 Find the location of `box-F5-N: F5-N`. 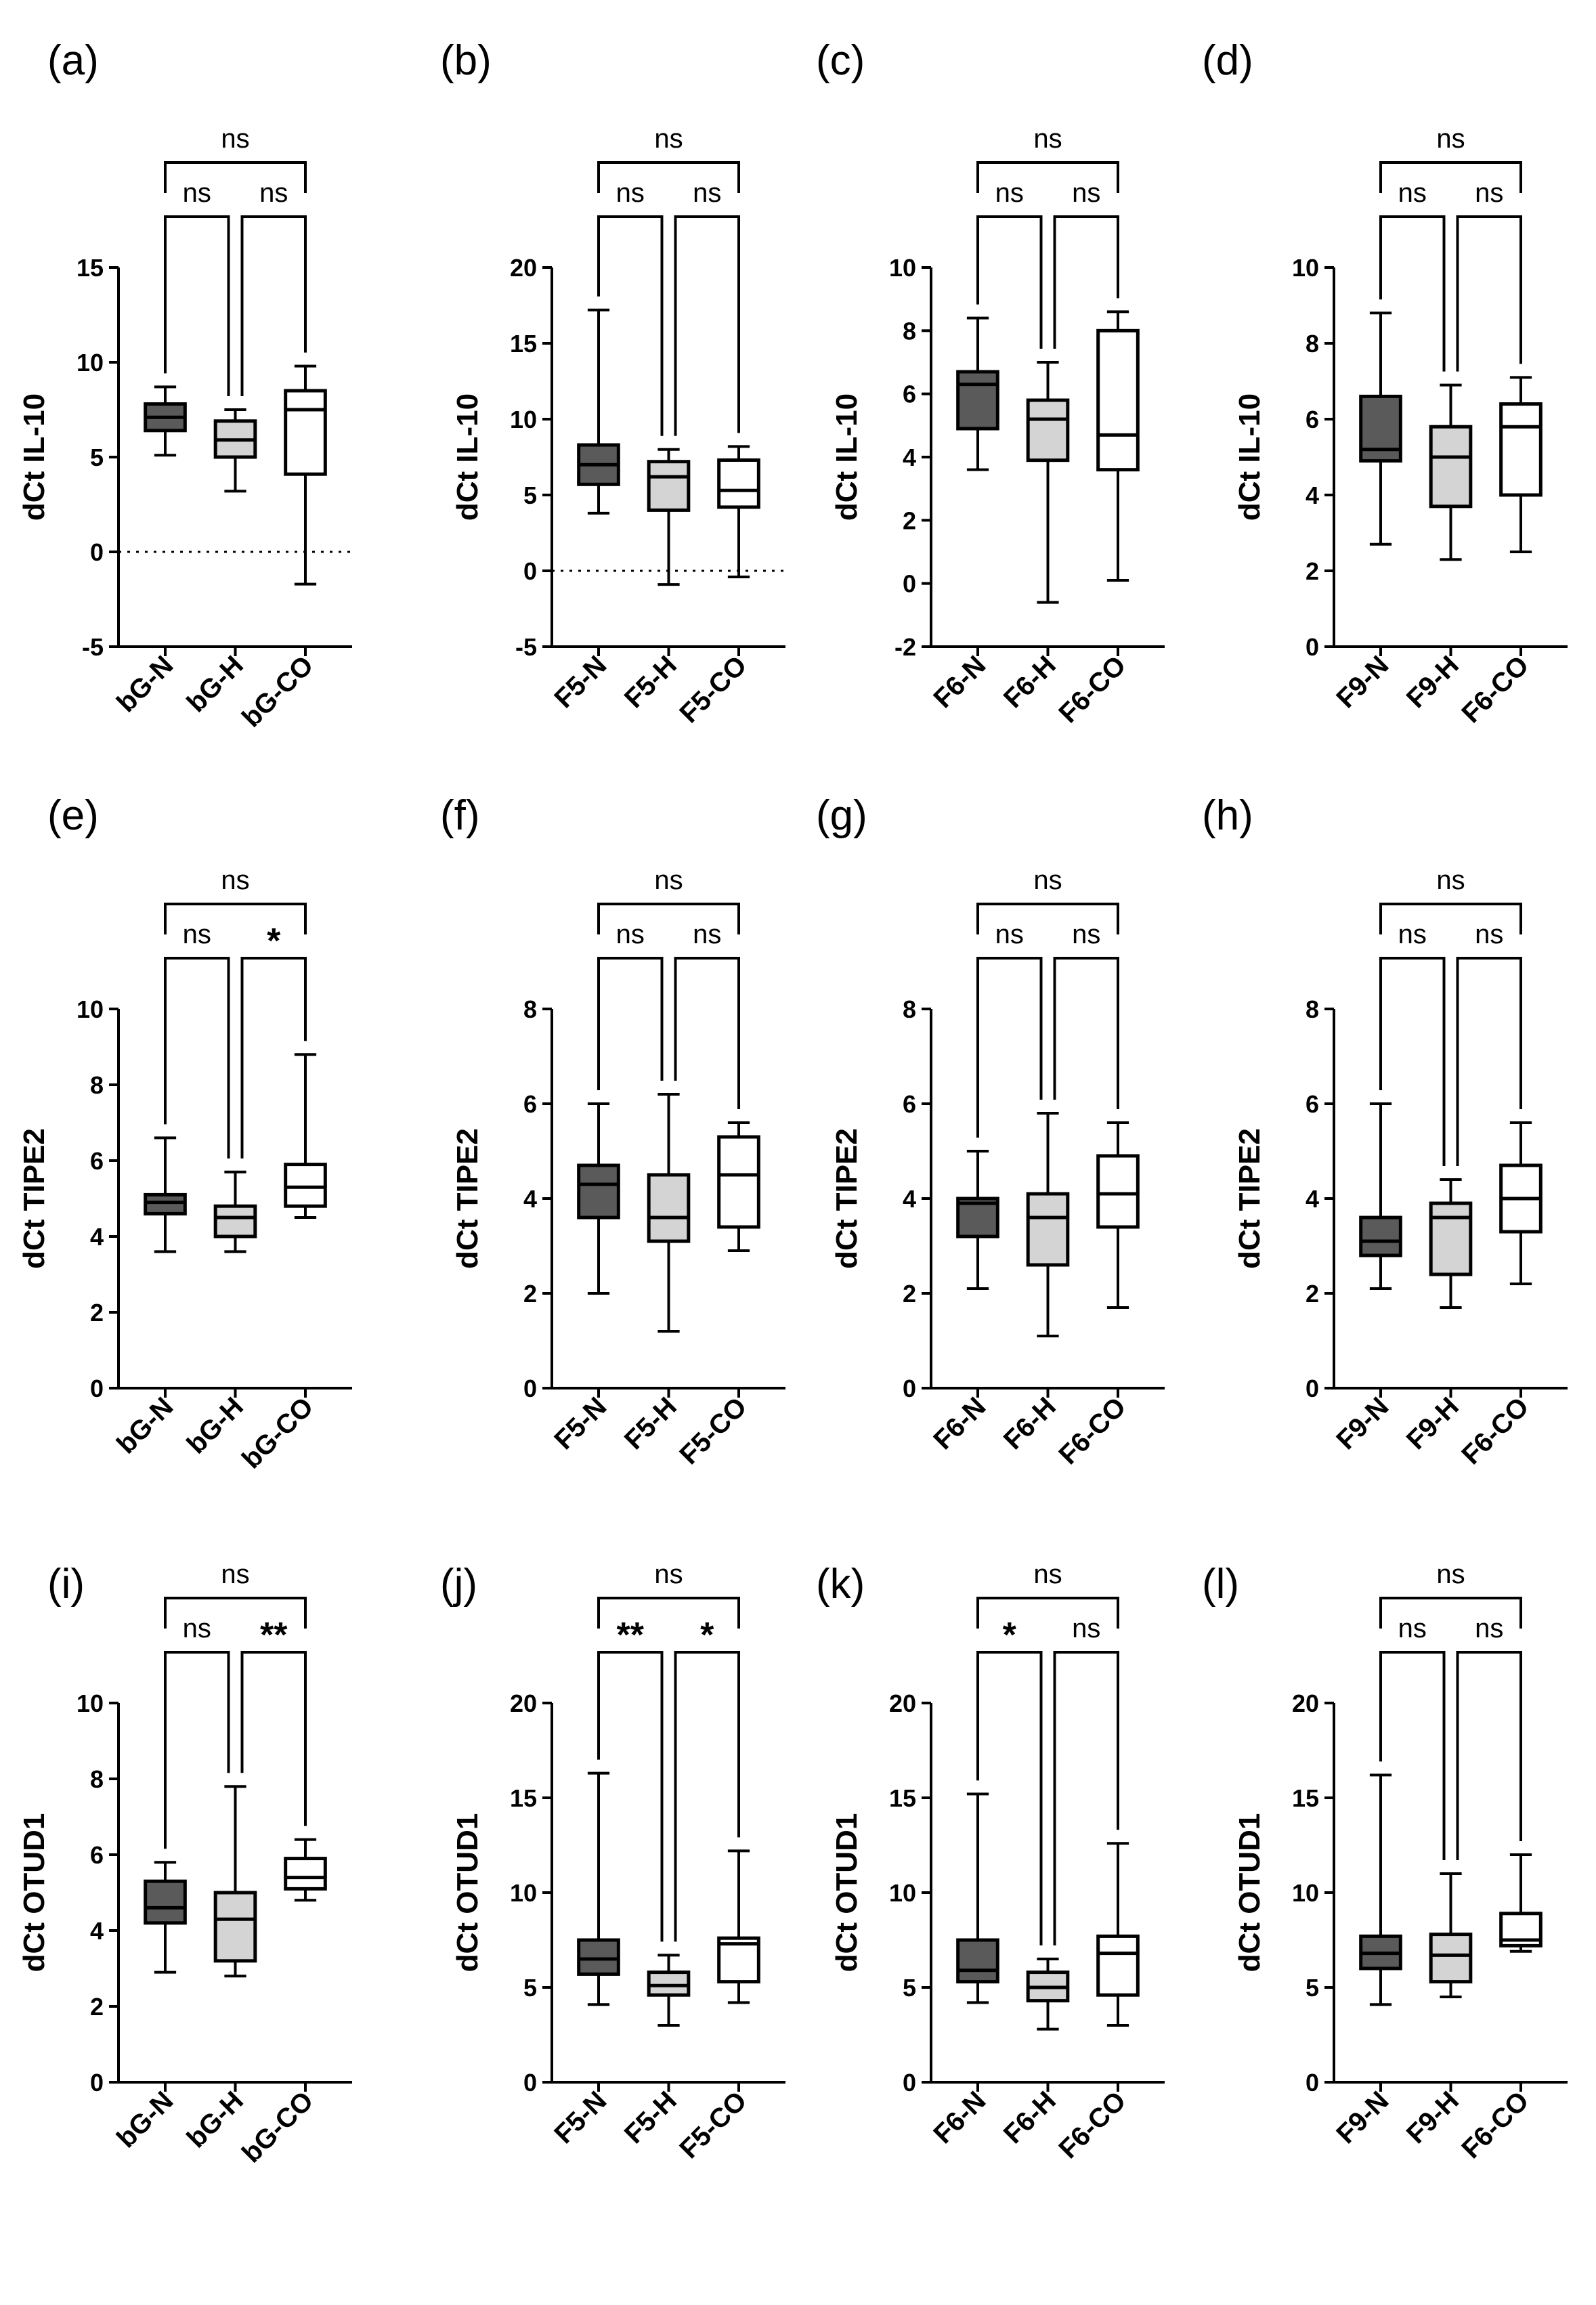

box-F5-N: F5-N is located at coordinates (584, 511).